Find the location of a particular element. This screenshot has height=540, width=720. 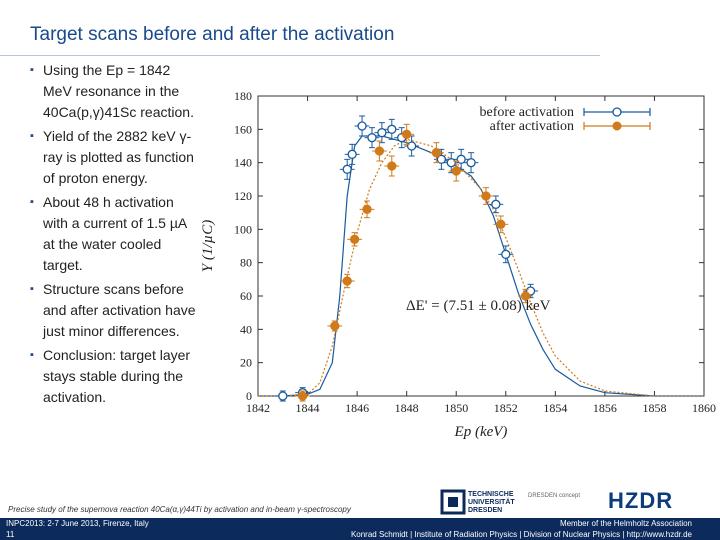

legend: before activation after activation is located at coordinates (565, 119).